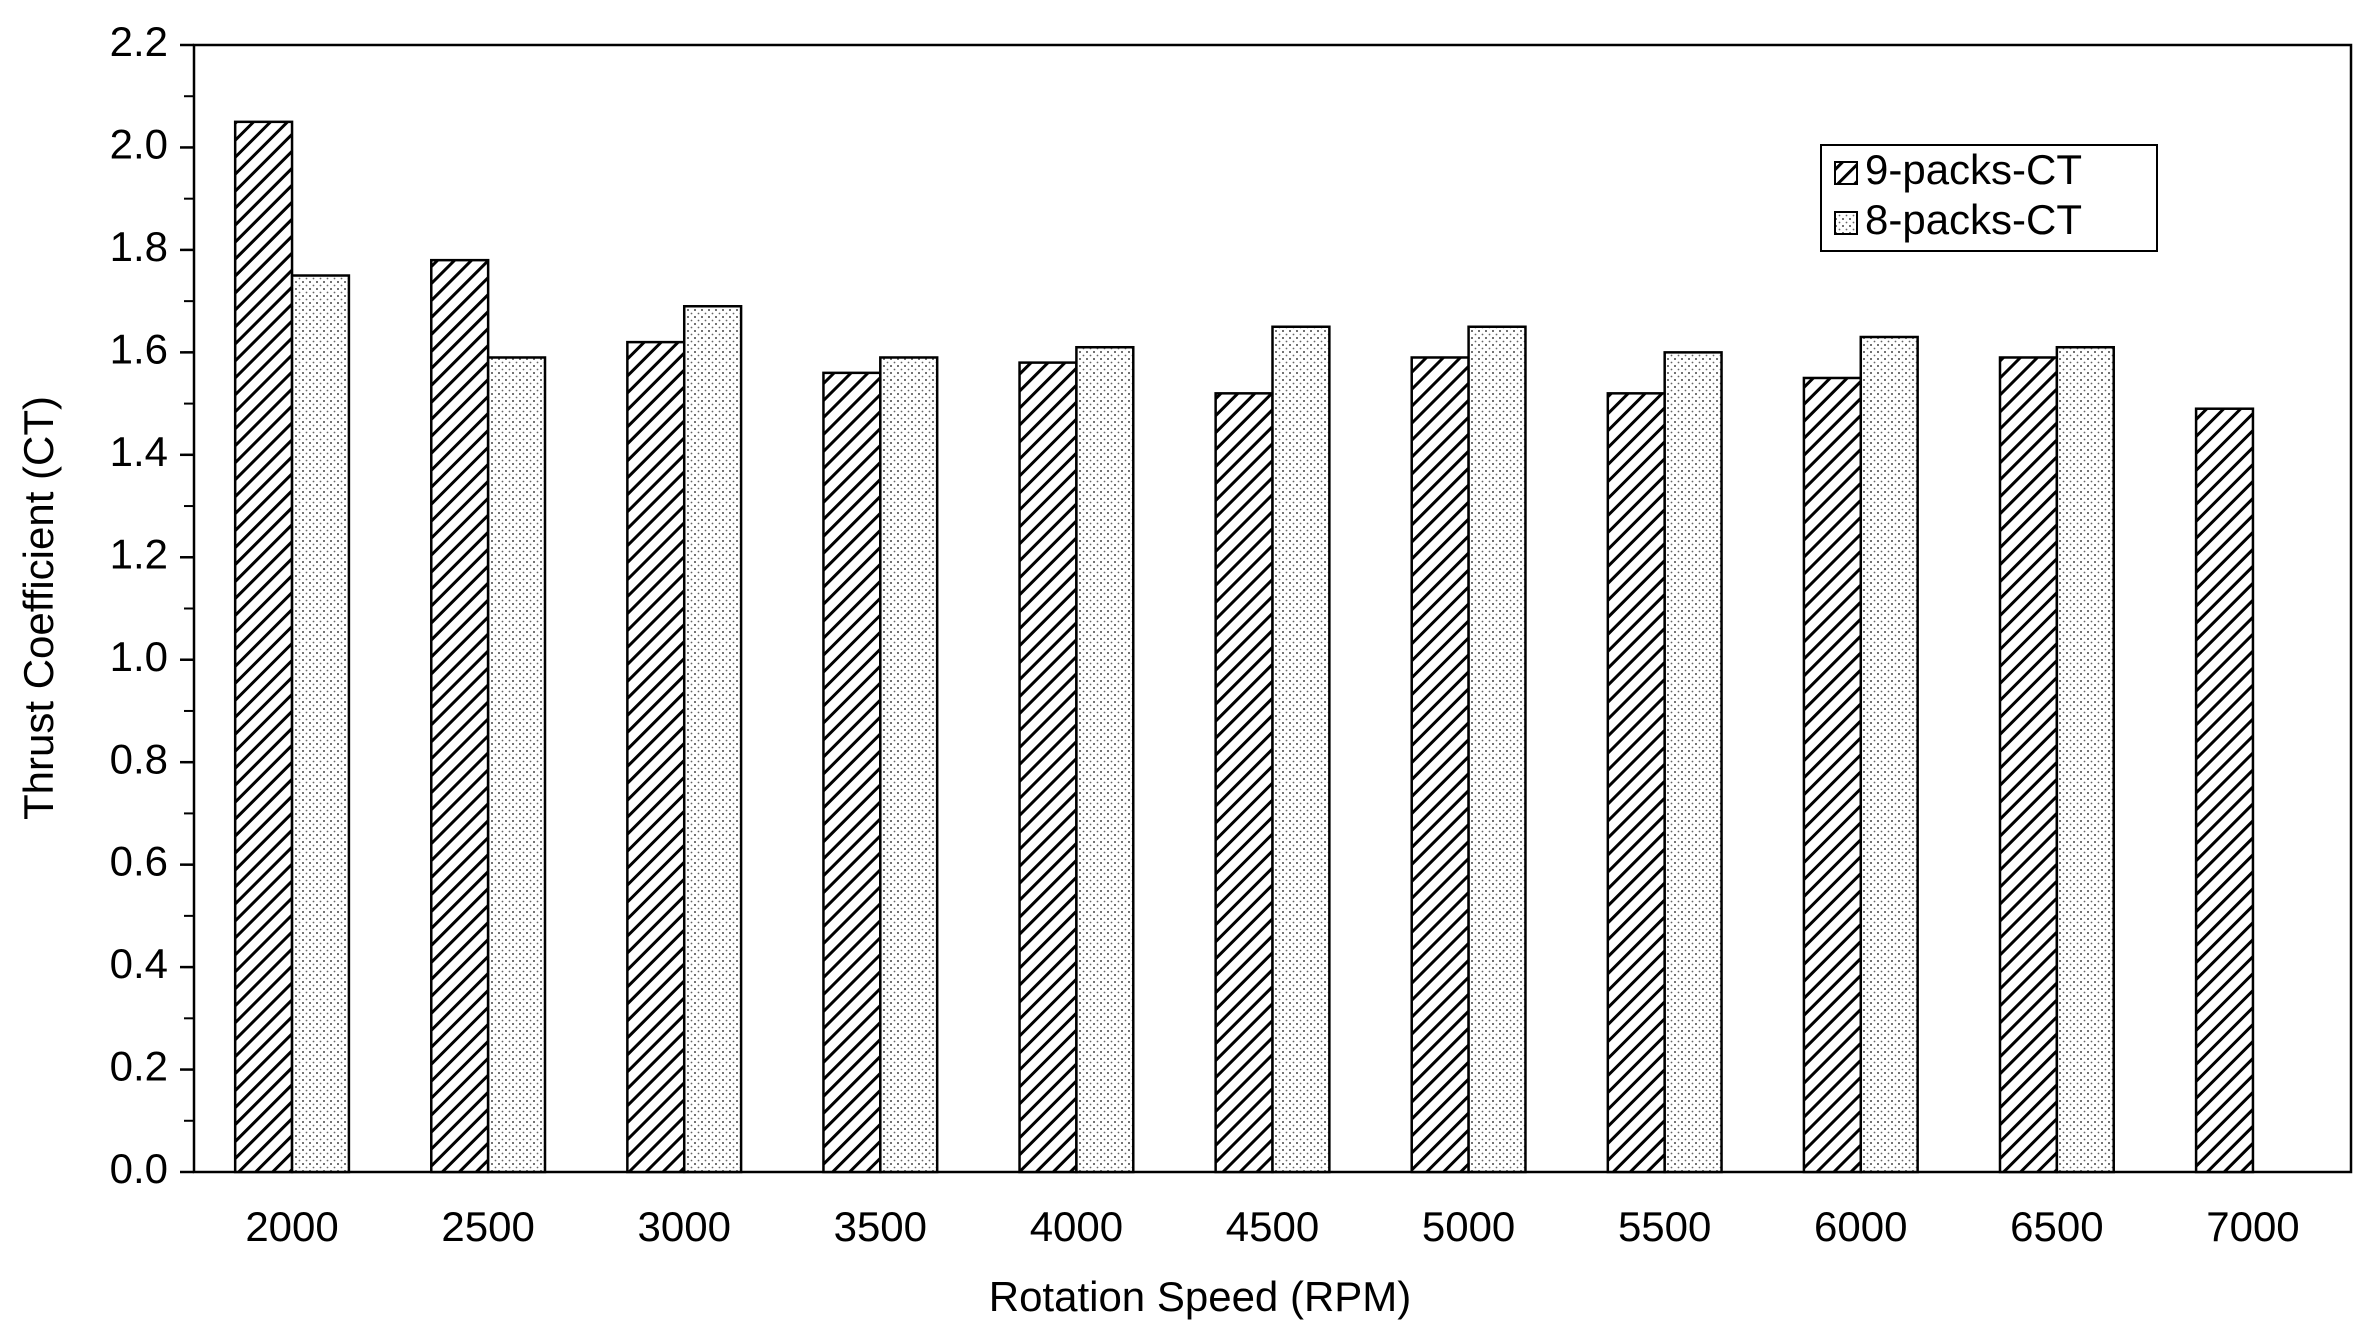  I want to click on y-tick-label: 0.0, so click(139, 1168).